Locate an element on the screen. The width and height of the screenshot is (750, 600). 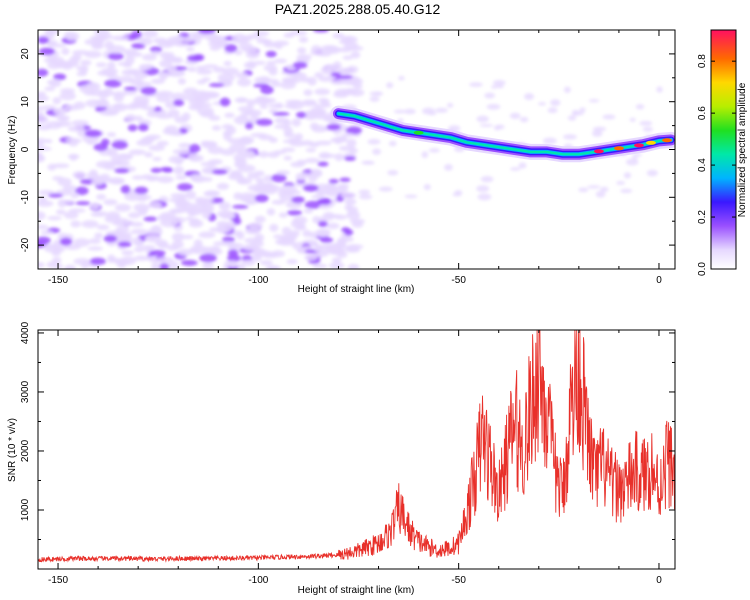
heatmap-peak is located at coordinates (638, 145).